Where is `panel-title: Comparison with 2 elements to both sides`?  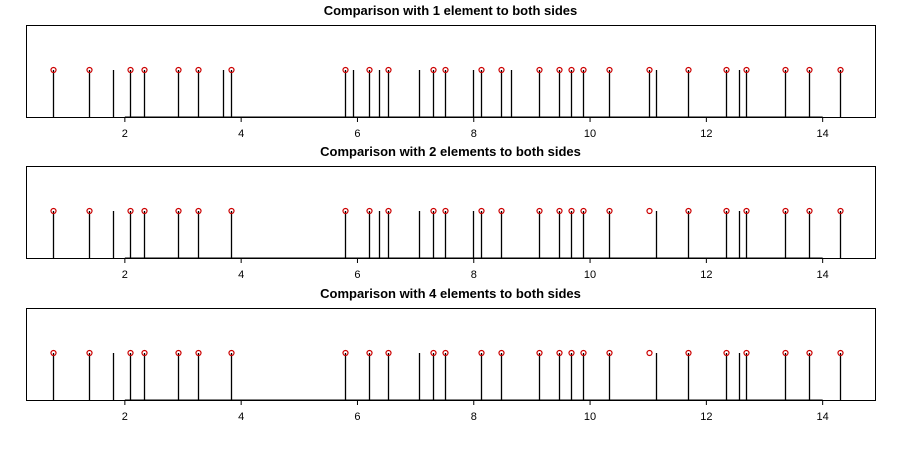 panel-title: Comparison with 2 elements to both sides is located at coordinates (450, 151).